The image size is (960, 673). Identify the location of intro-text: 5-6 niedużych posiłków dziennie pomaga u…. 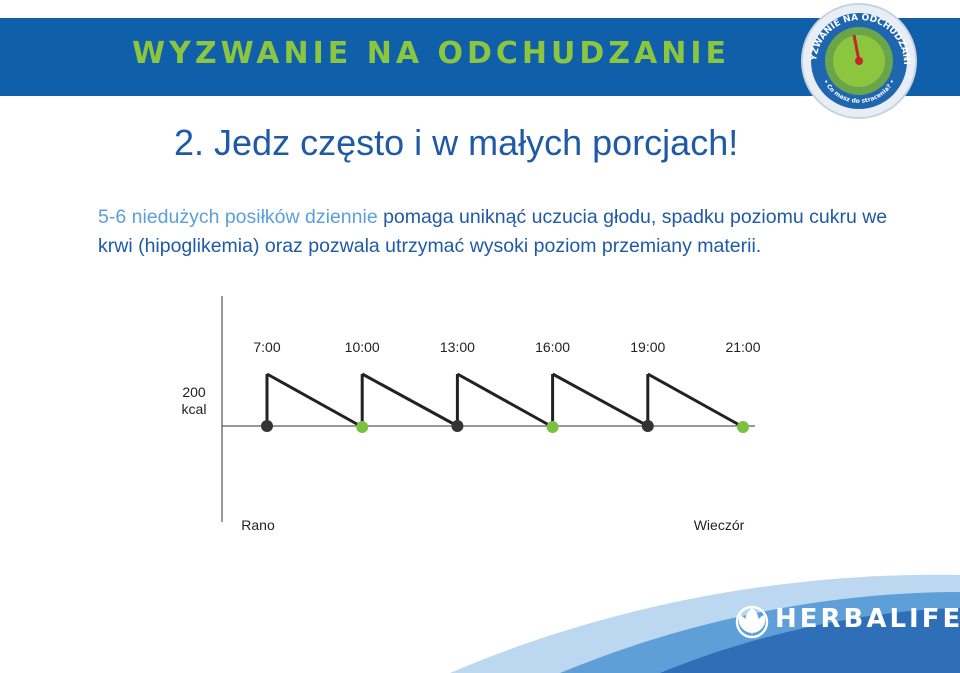
(498, 232).